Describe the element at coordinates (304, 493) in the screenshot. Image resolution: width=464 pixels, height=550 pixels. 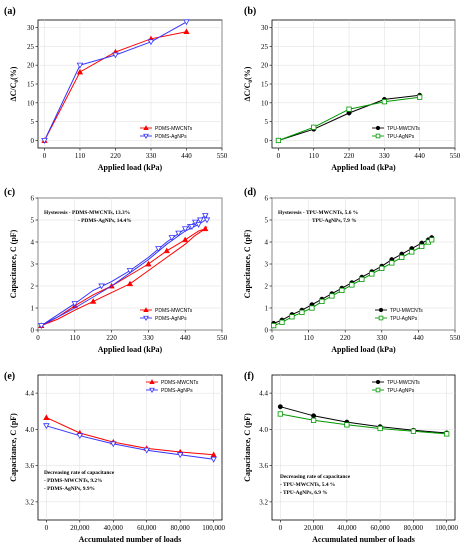
I see `annotation: - TPU-AgNPs, 6.9 %` at that location.